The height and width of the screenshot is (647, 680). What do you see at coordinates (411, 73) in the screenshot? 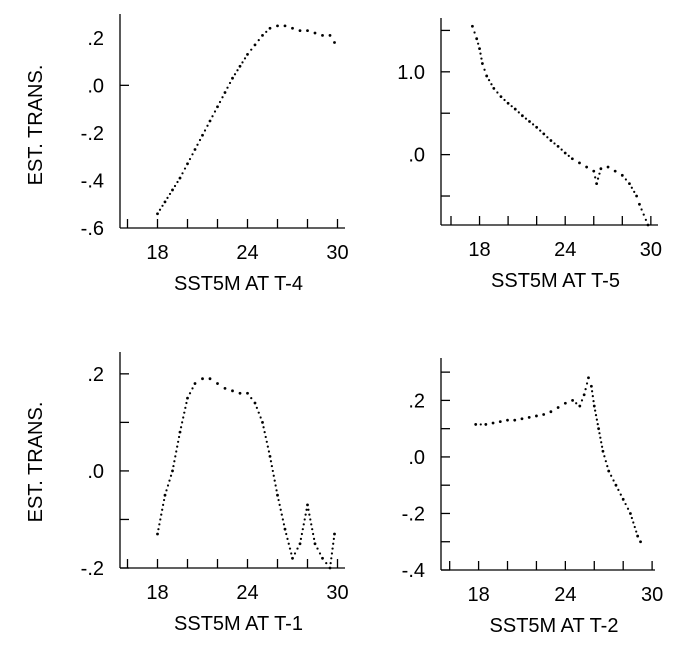
I see `y-tick-label: 1.0` at bounding box center [411, 73].